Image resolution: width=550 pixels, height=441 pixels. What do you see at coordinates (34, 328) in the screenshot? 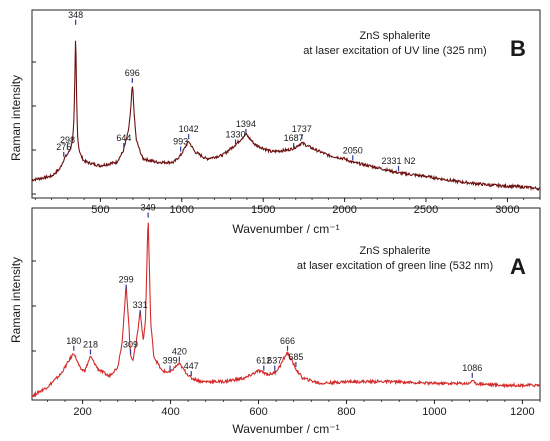
I see `panel-a-y-ticks` at bounding box center [34, 328].